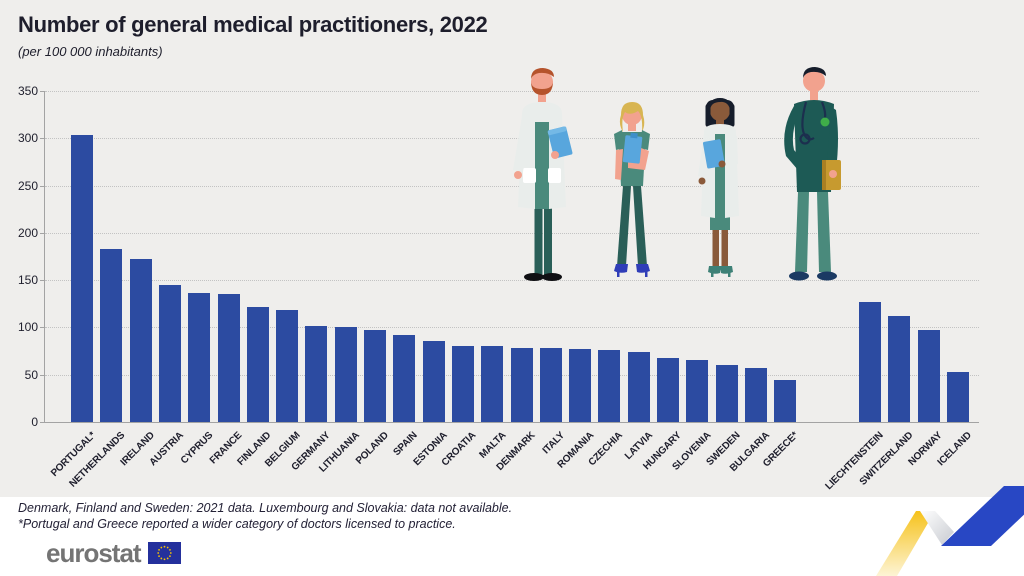 Image resolution: width=1024 pixels, height=576 pixels. Describe the element at coordinates (375, 376) in the screenshot. I see `bar-poland` at that location.